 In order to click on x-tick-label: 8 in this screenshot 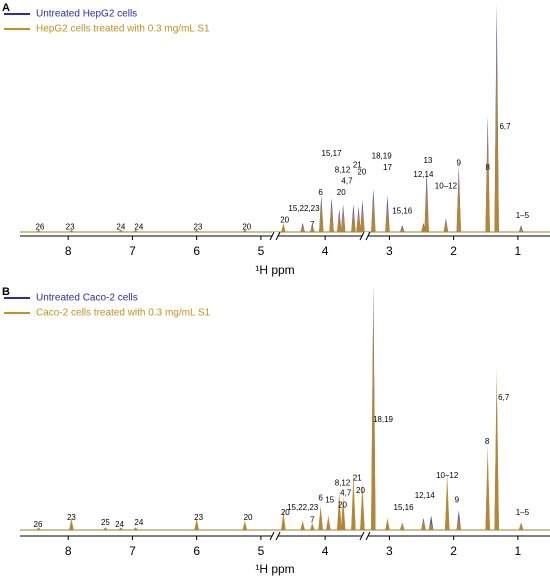, I will do `click(68, 251)`.